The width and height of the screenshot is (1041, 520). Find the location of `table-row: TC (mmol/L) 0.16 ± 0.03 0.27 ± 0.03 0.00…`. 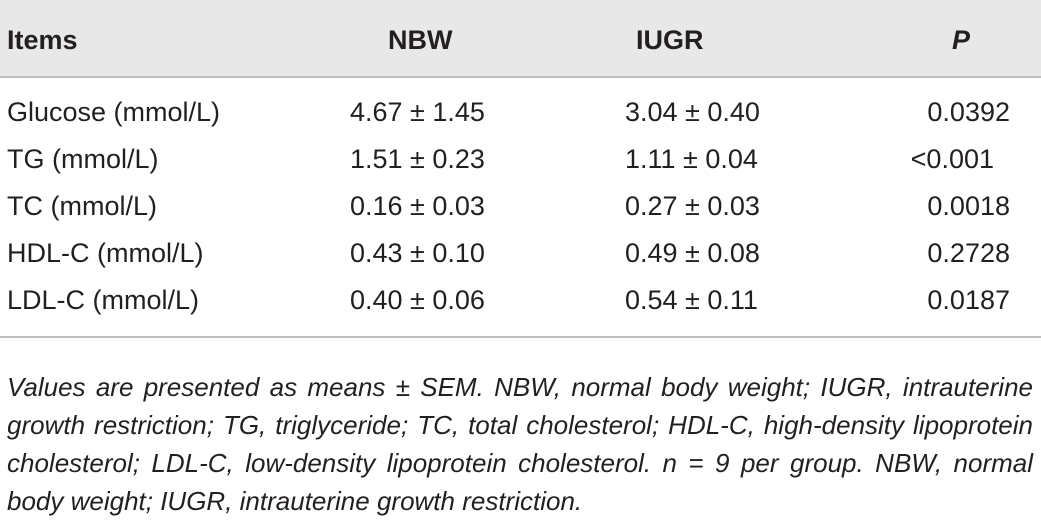

table-row: TC (mmol/L) 0.16 ± 0.03 0.27 ± 0.03 0.00… is located at coordinates (520, 213).